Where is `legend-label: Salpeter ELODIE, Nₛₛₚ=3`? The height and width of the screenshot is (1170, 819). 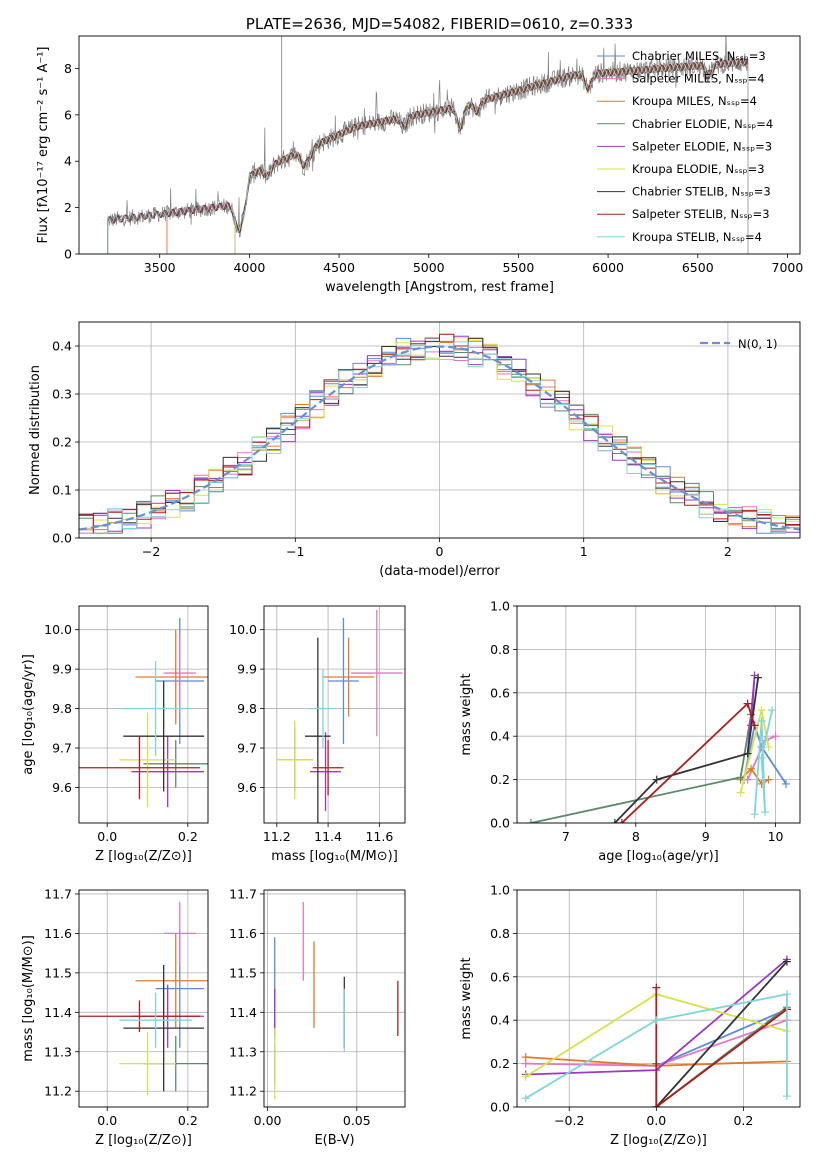
legend-label: Salpeter ELODIE, Nₛₛₚ=3 is located at coordinates (702, 146).